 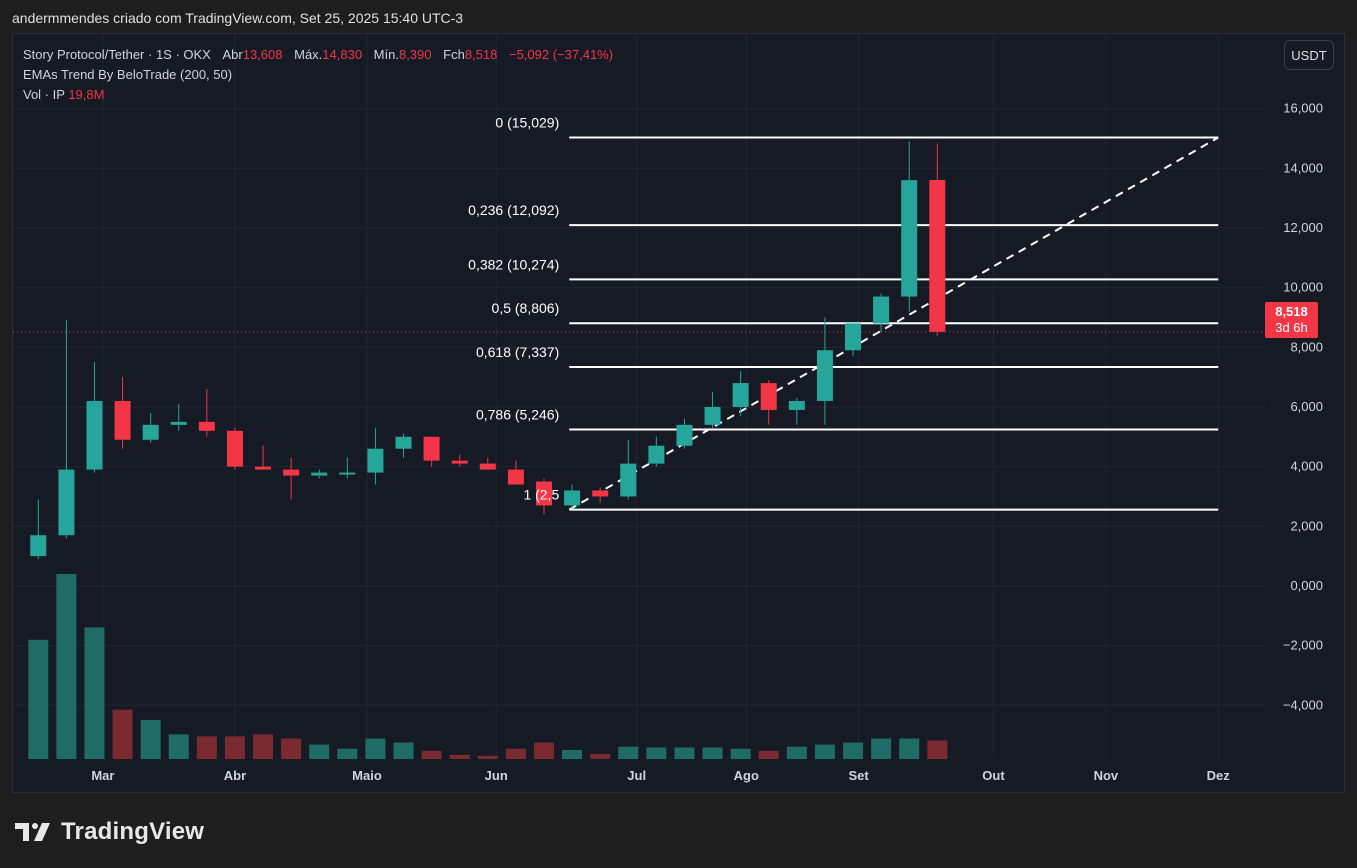 What do you see at coordinates (526, 308) in the screenshot?
I see `fib-level-label: 0,5 (8,806)` at bounding box center [526, 308].